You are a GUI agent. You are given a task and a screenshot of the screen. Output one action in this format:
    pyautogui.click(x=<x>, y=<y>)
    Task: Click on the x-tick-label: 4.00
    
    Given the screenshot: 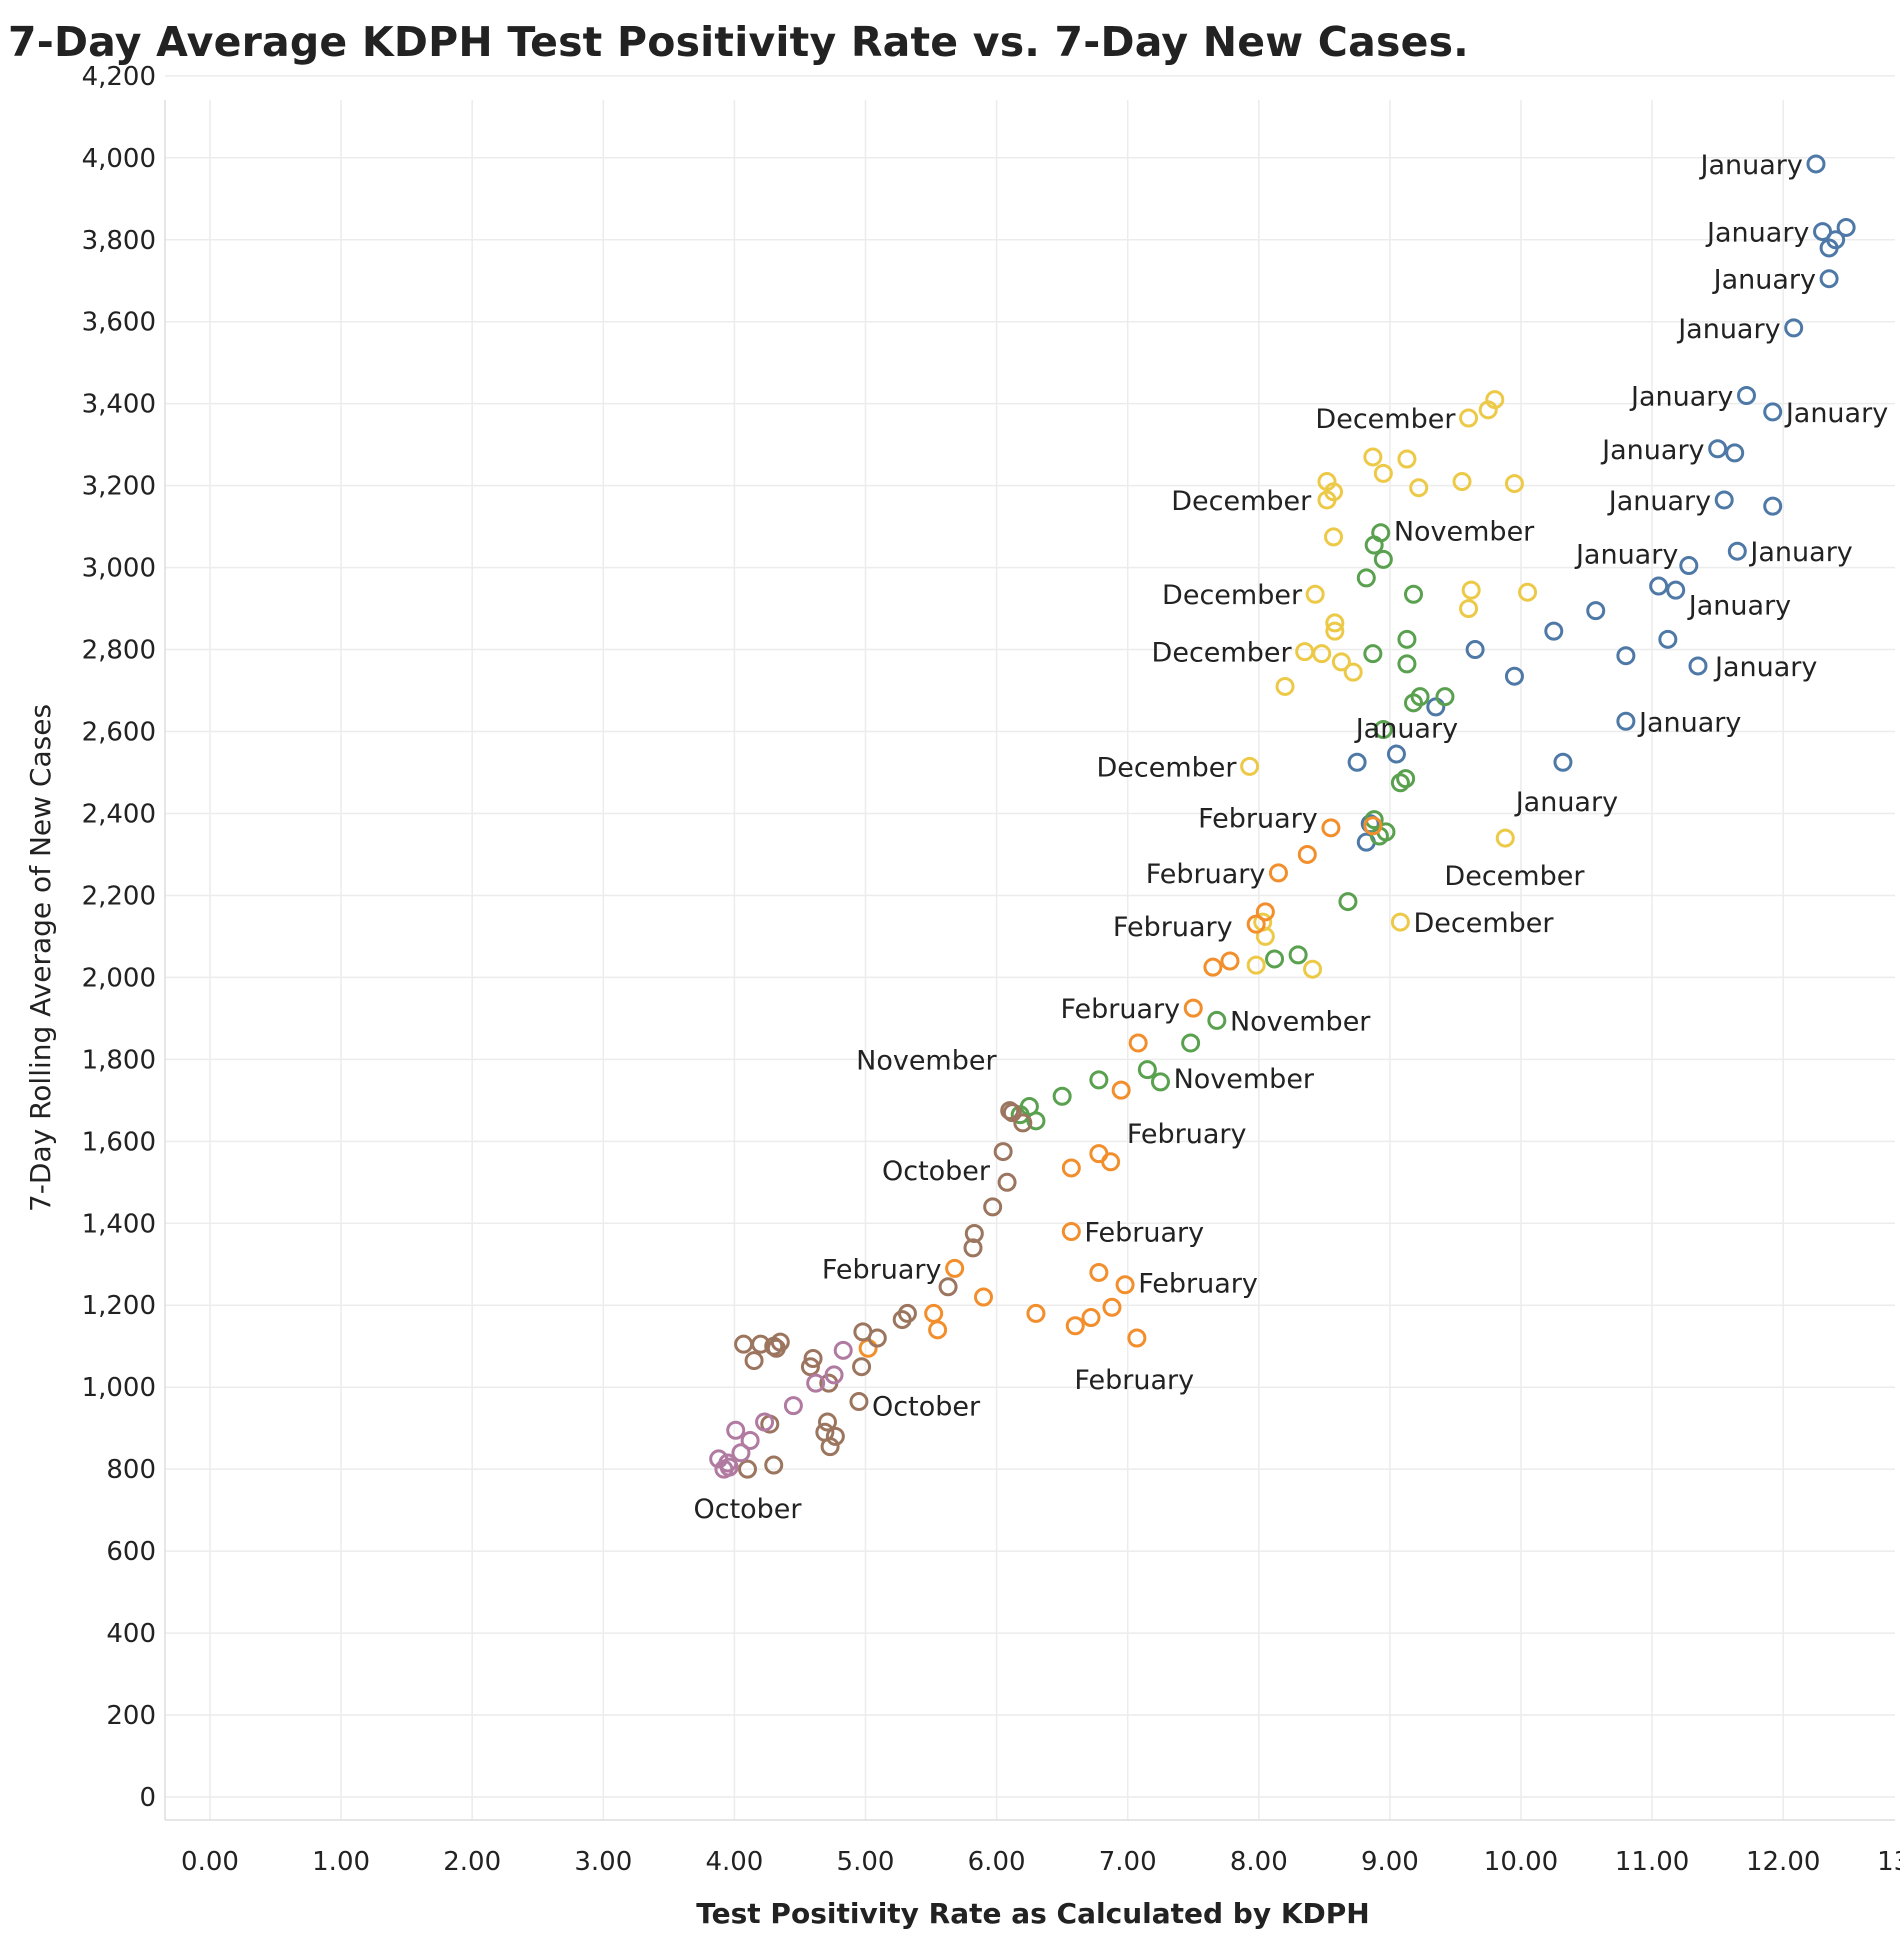 What is the action you would take?
    pyautogui.click(x=734, y=1862)
    